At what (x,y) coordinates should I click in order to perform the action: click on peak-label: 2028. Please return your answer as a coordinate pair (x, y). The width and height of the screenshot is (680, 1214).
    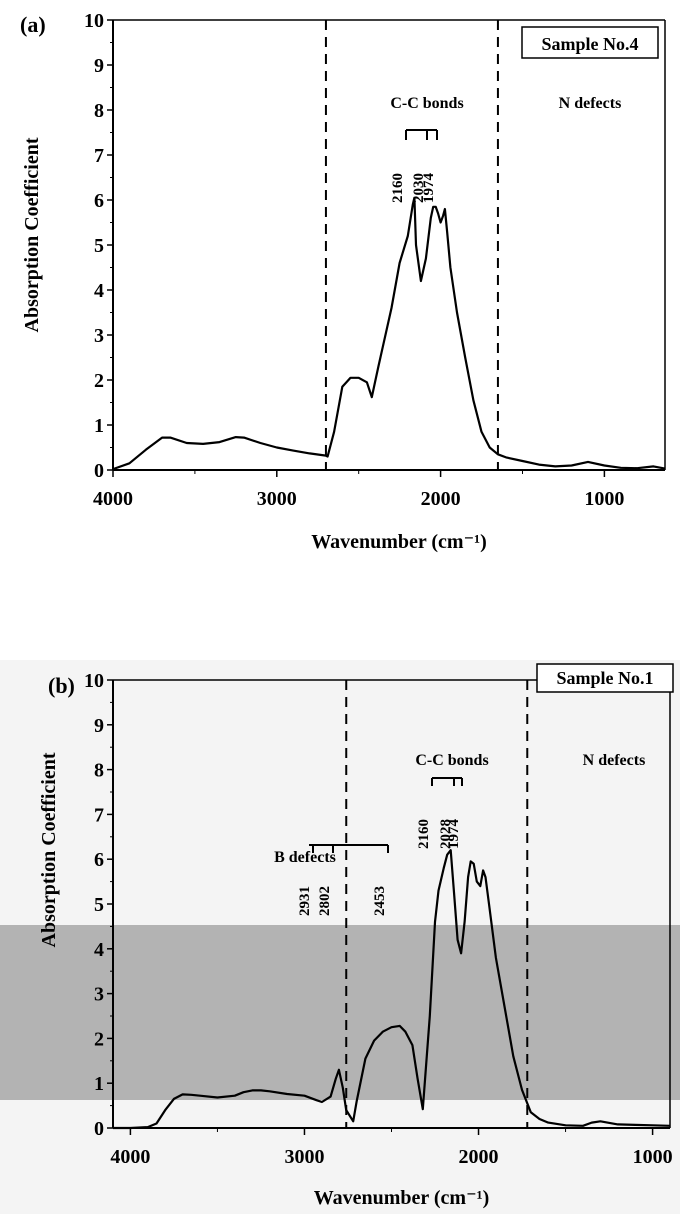
    Looking at the image, I should click on (446, 834).